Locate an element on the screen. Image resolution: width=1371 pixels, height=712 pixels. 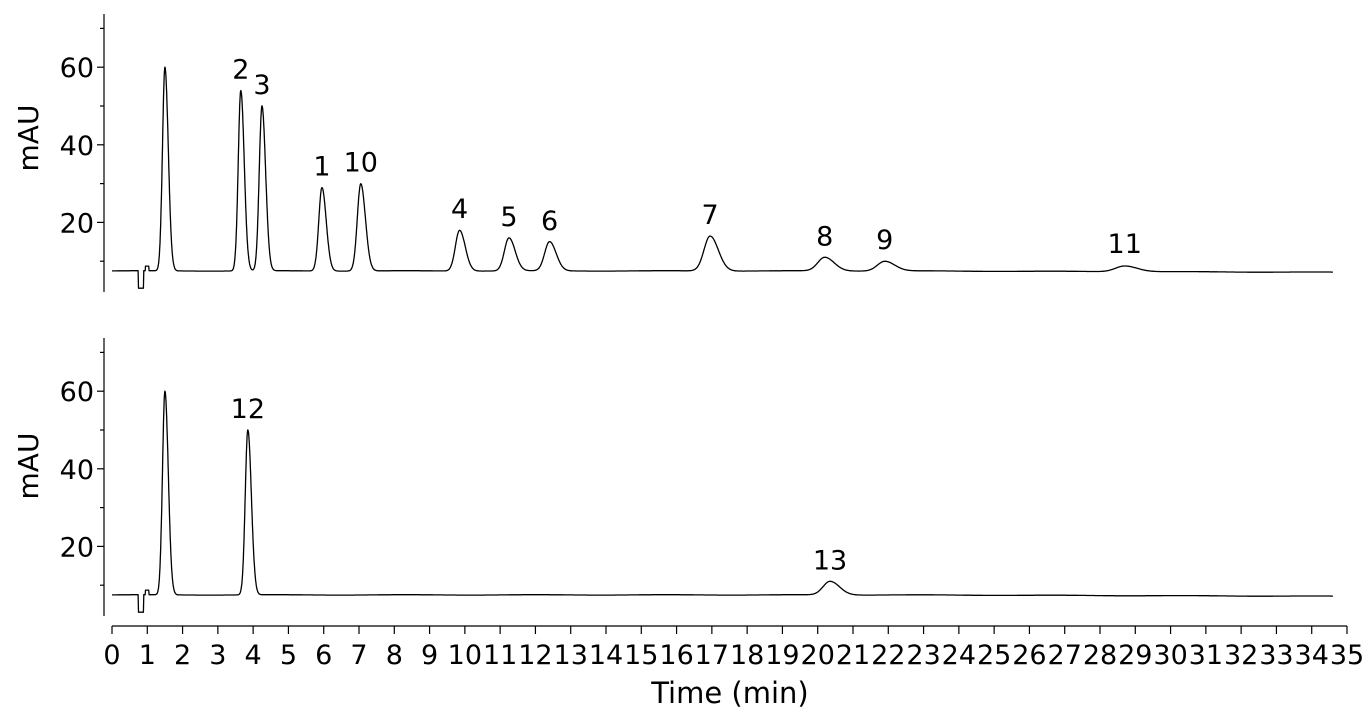
peak-label: 5 is located at coordinates (508, 217).